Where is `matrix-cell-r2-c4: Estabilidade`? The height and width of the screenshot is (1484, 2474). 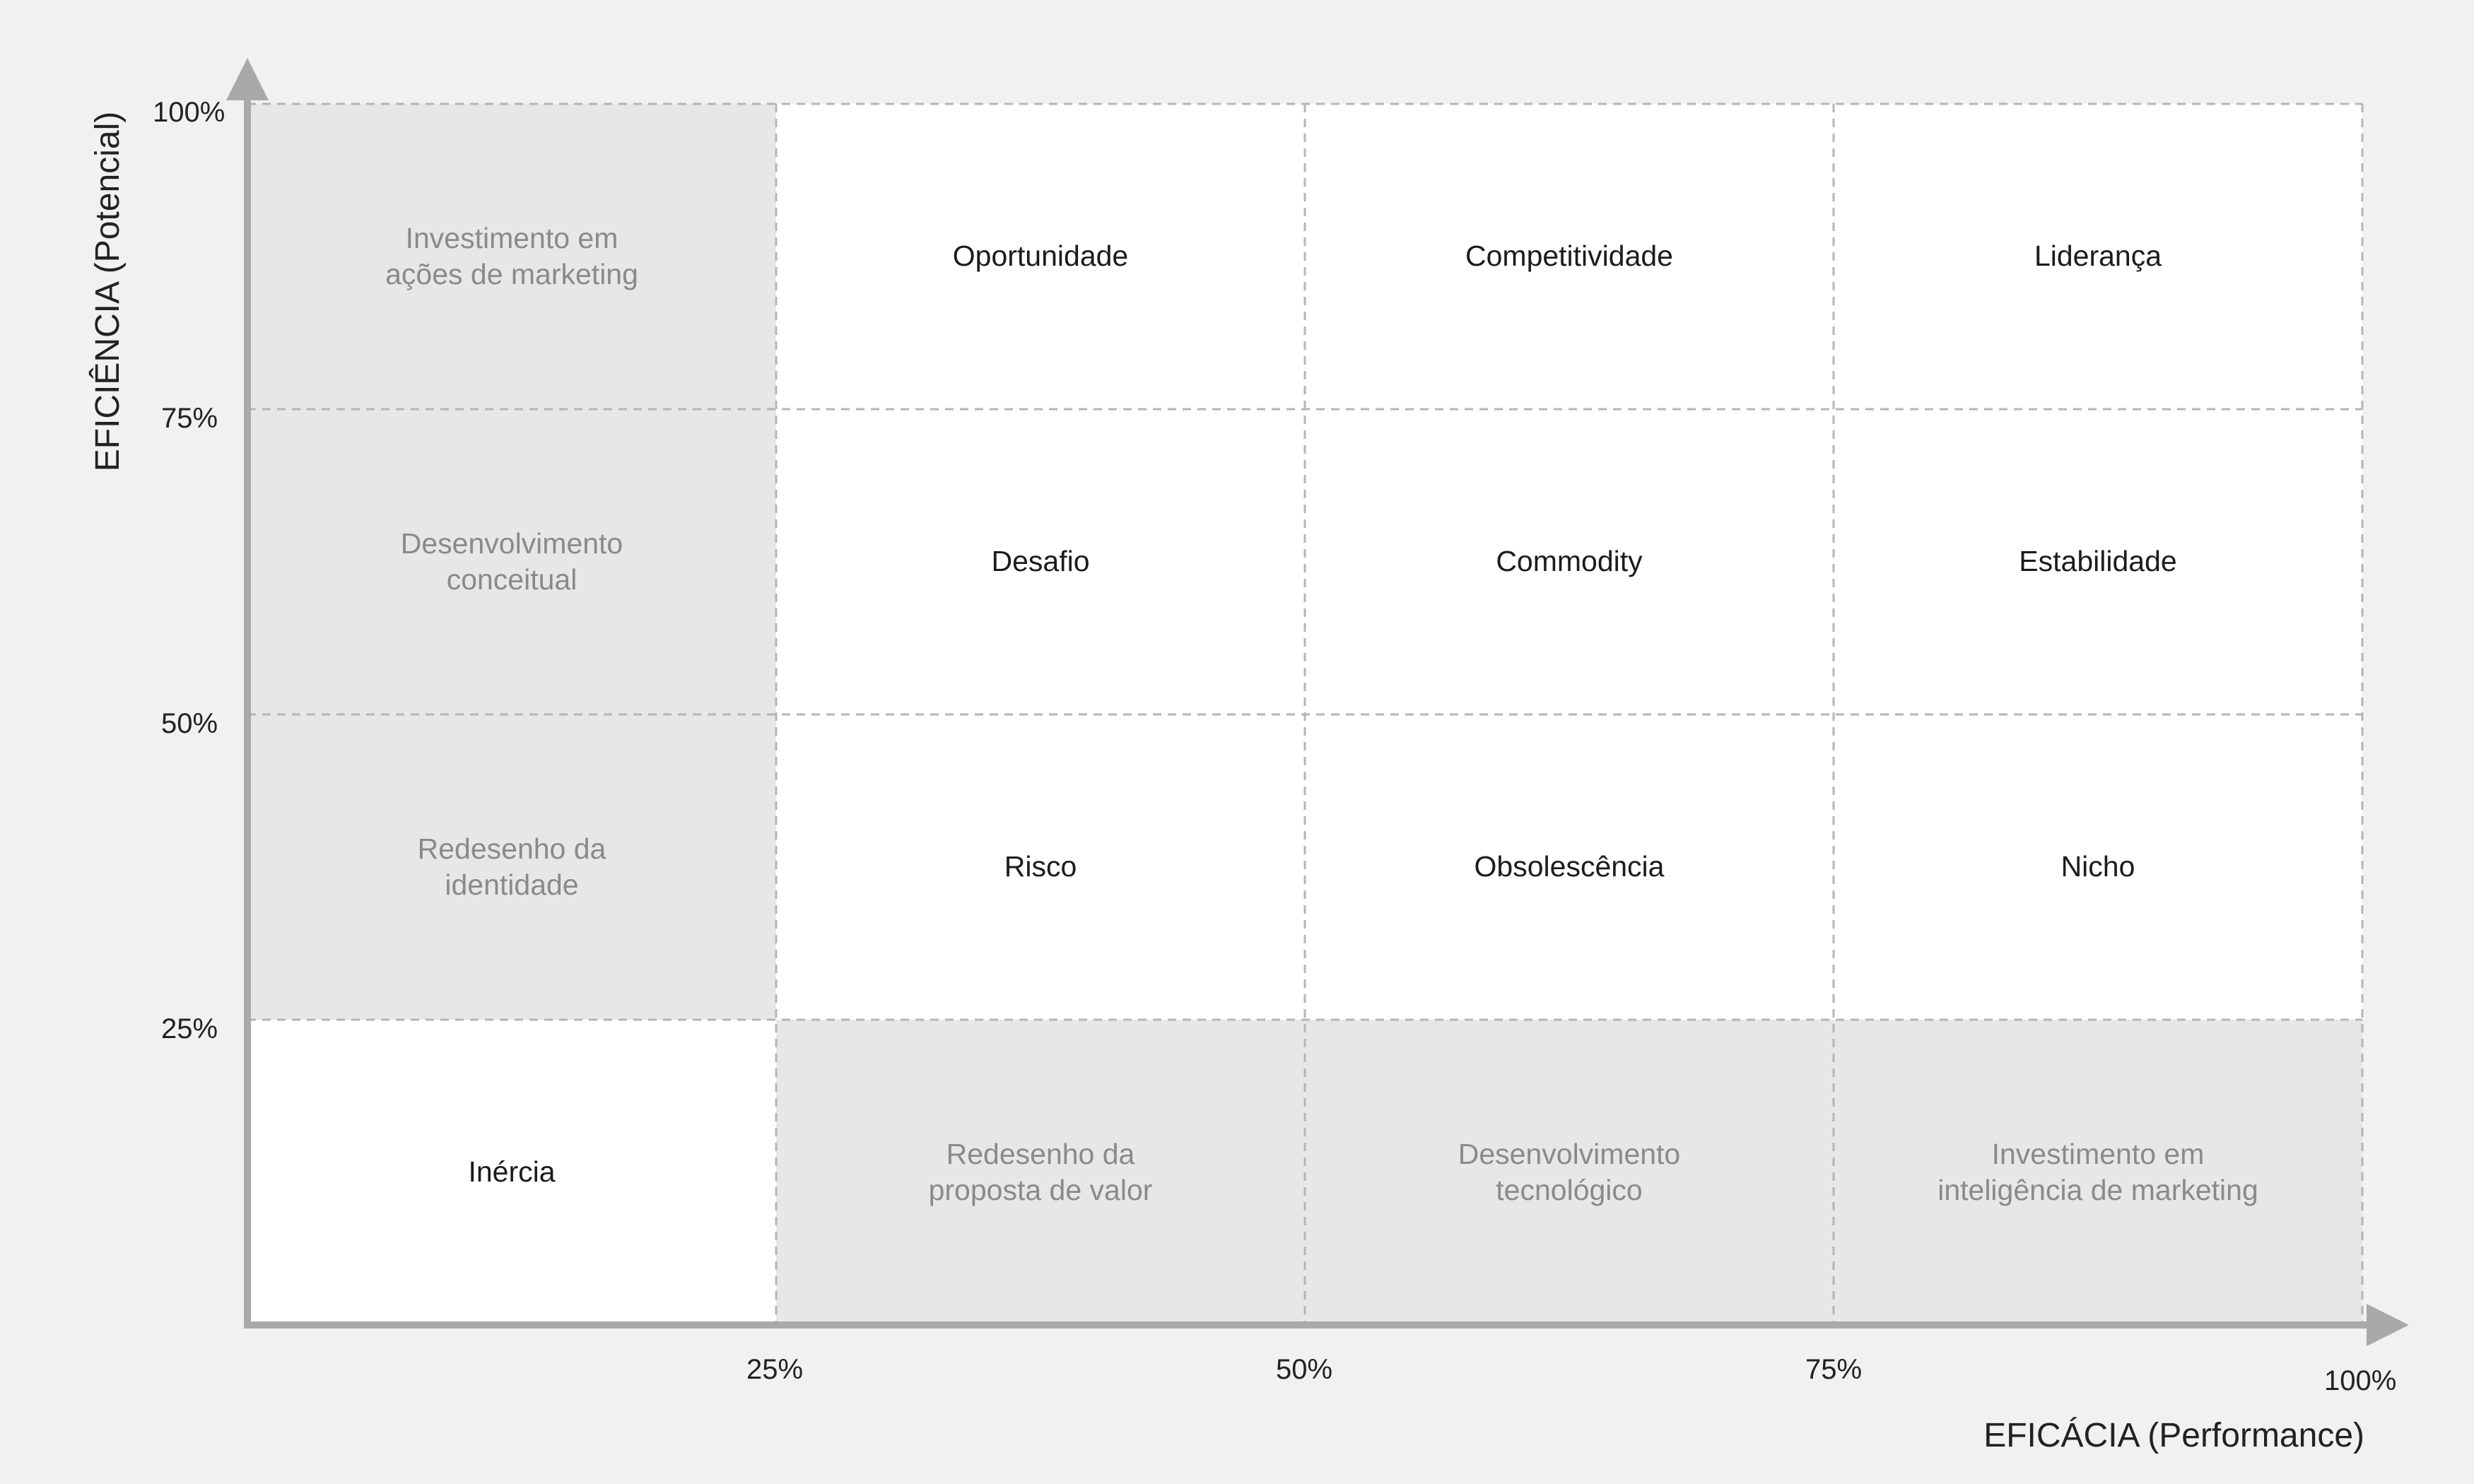 matrix-cell-r2-c4: Estabilidade is located at coordinates (2098, 561).